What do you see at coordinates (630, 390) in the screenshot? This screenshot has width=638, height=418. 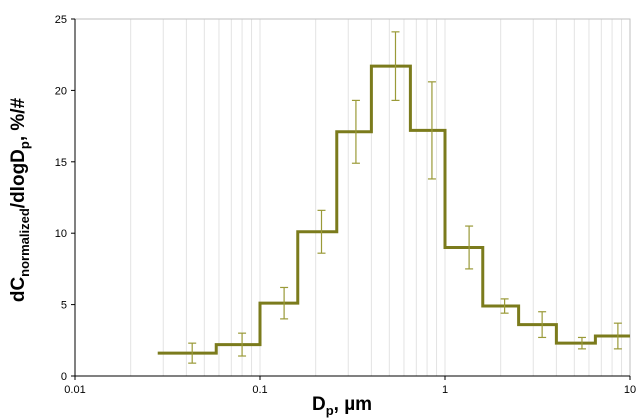 I see `x-tick-label: 10` at bounding box center [630, 390].